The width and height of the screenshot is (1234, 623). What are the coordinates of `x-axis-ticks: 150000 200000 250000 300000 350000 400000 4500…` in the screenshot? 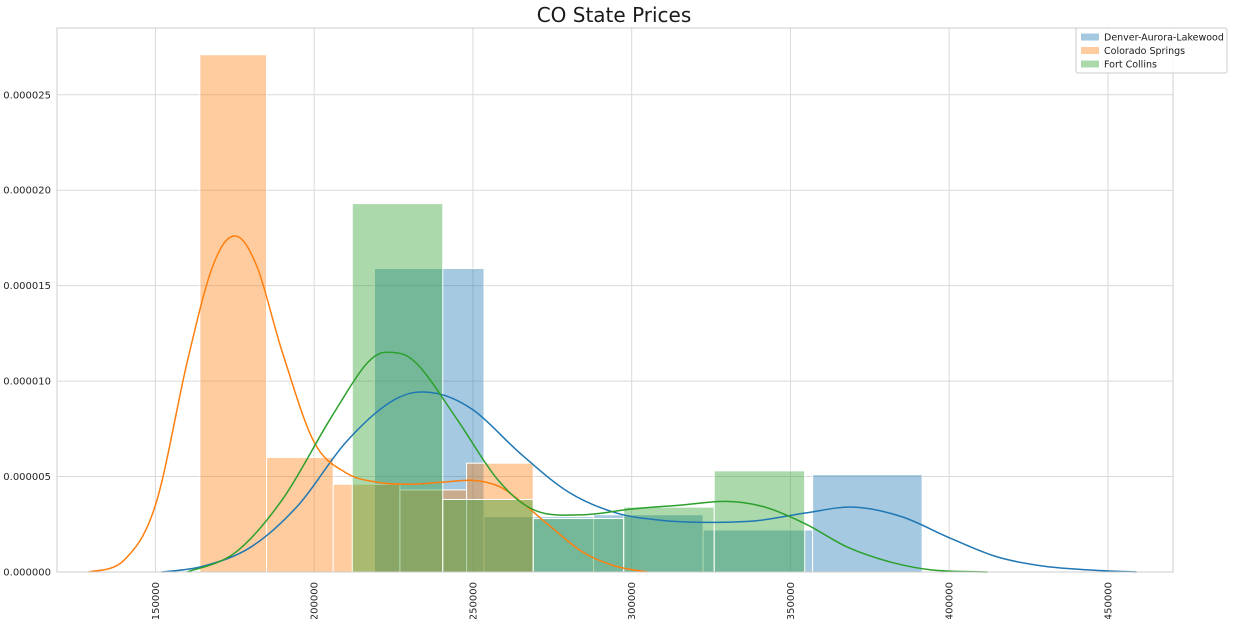 It's located at (632, 601).